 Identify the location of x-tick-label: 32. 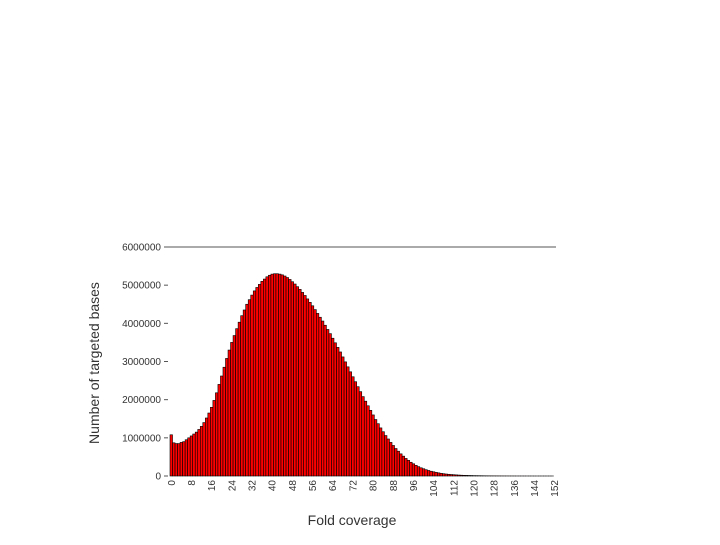
(252, 486).